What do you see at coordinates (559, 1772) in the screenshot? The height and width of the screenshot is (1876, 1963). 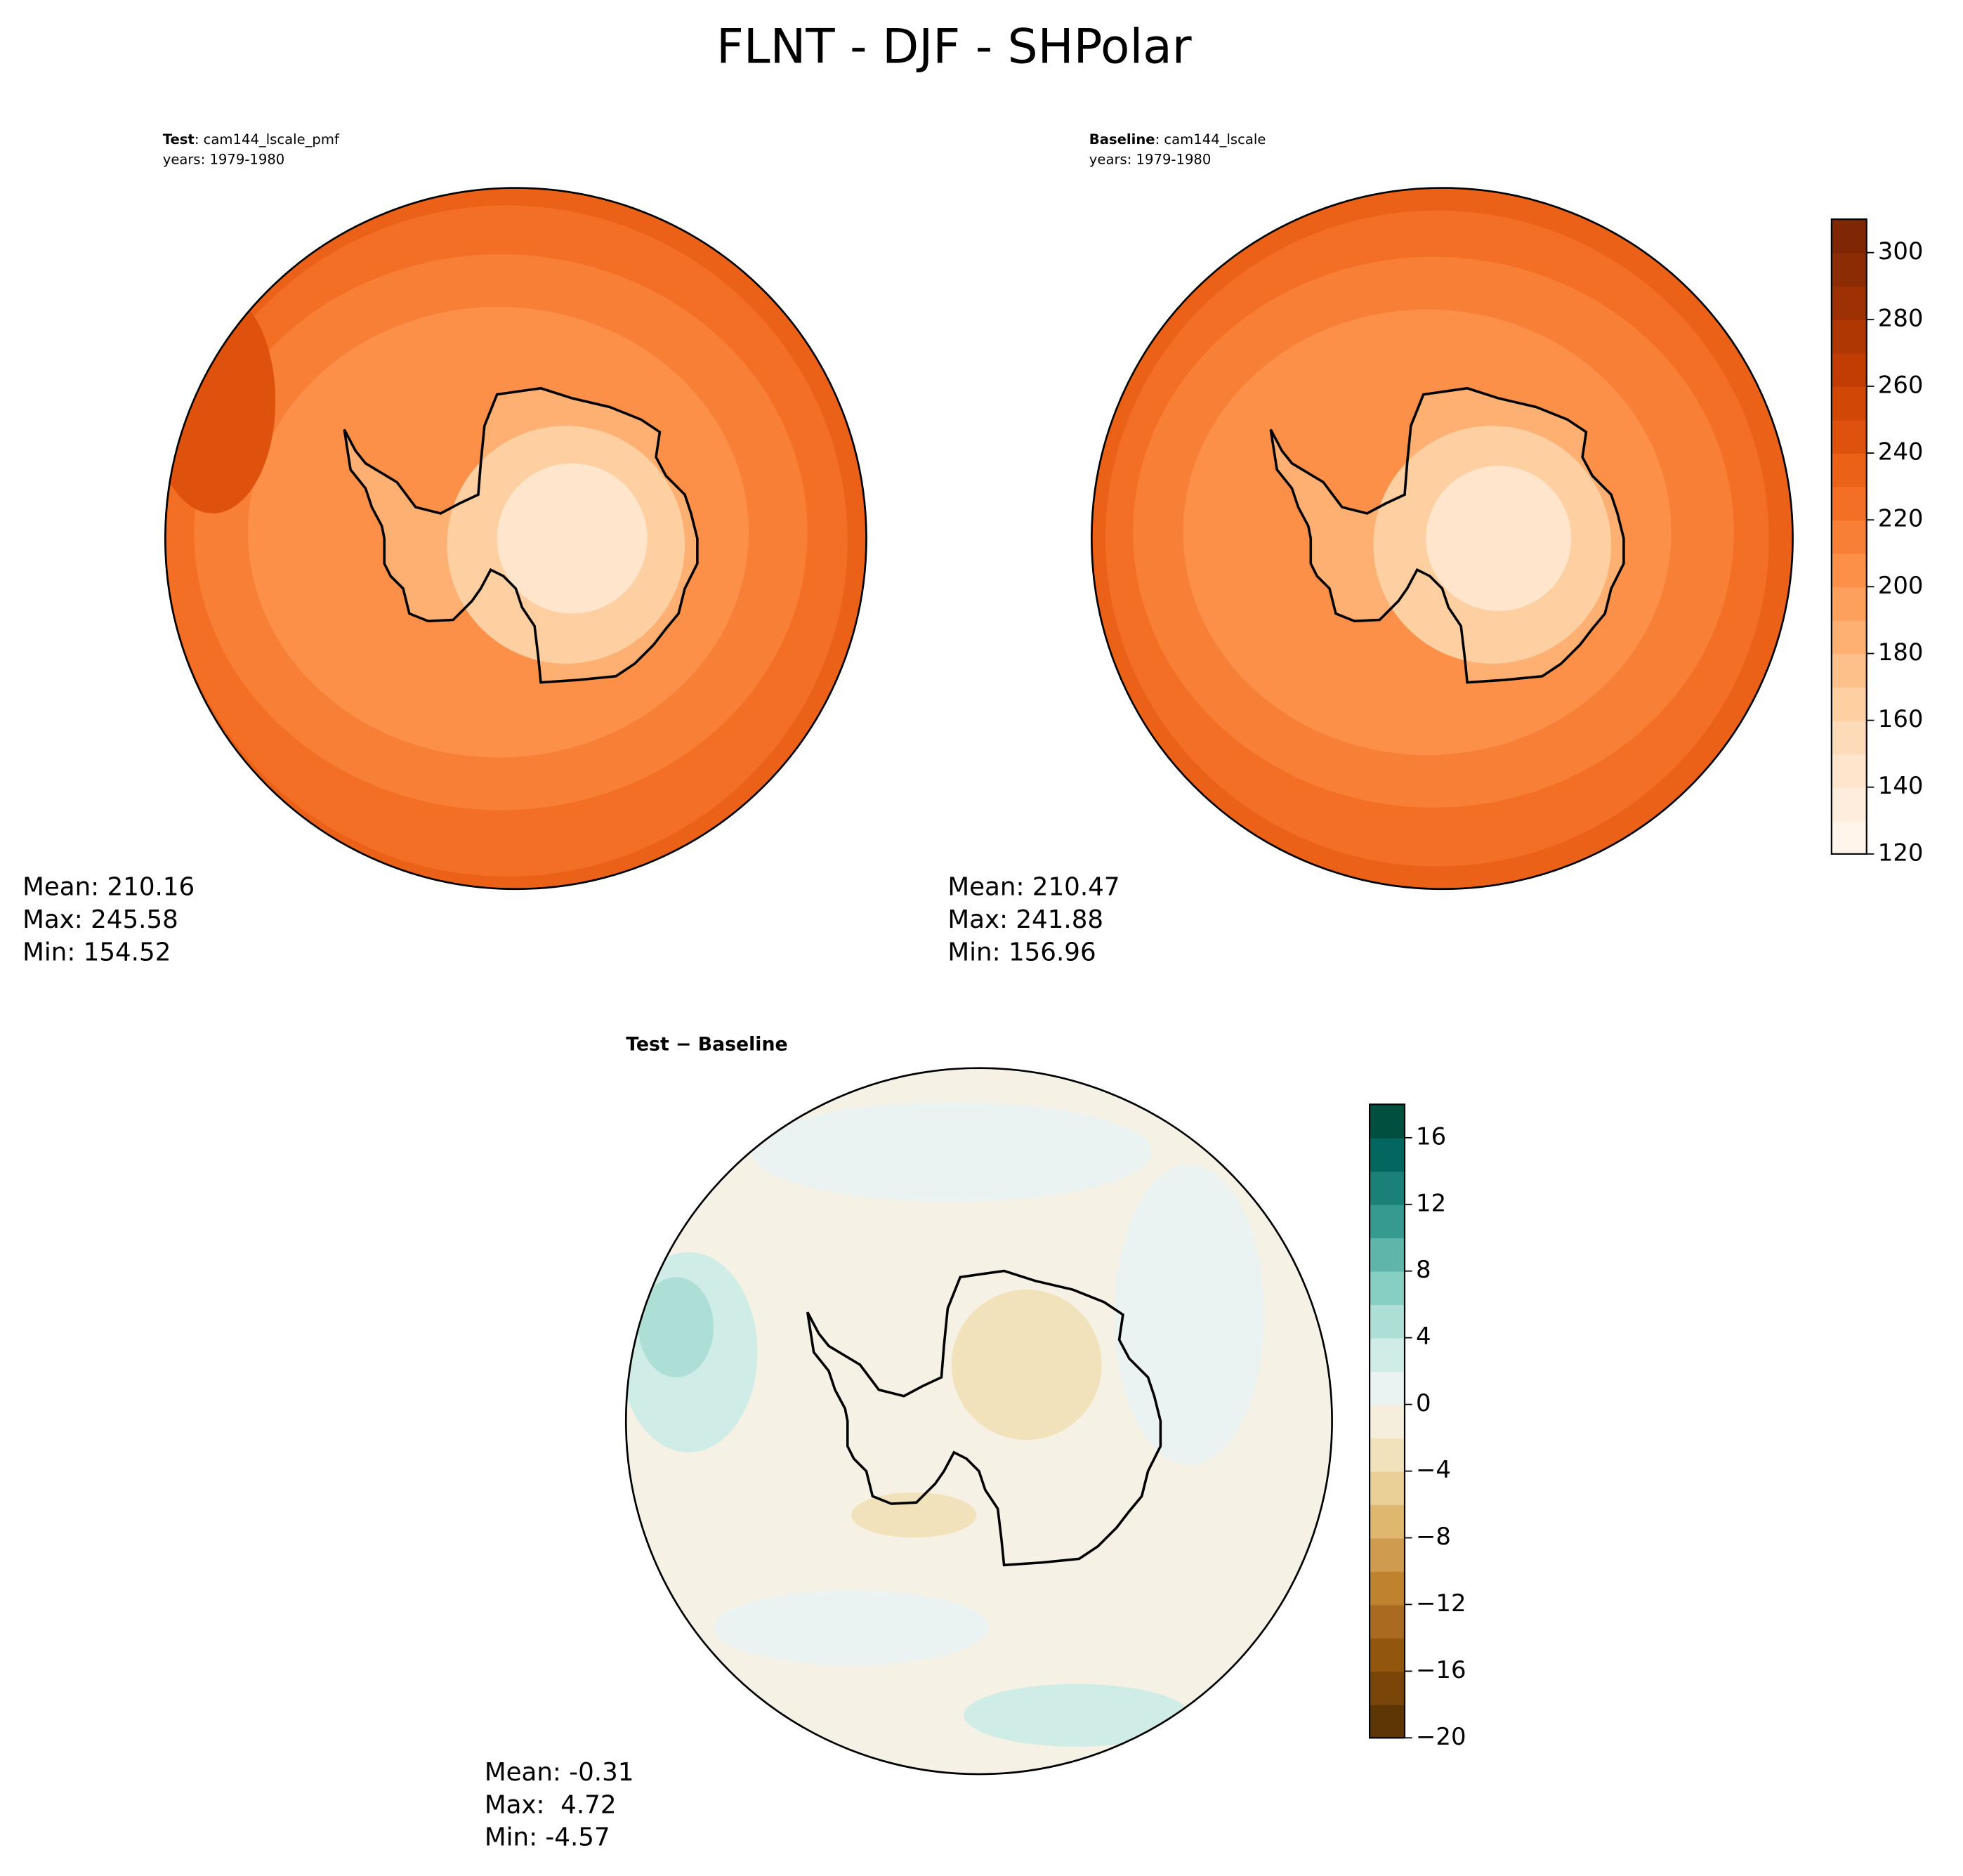 I see `stat: Mean: -0.31` at bounding box center [559, 1772].